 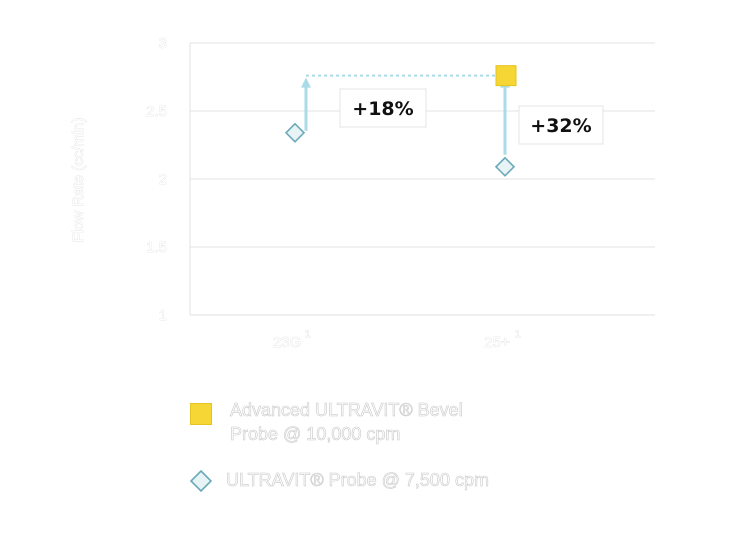 I want to click on x-tick-label: 25+, so click(x=497, y=342).